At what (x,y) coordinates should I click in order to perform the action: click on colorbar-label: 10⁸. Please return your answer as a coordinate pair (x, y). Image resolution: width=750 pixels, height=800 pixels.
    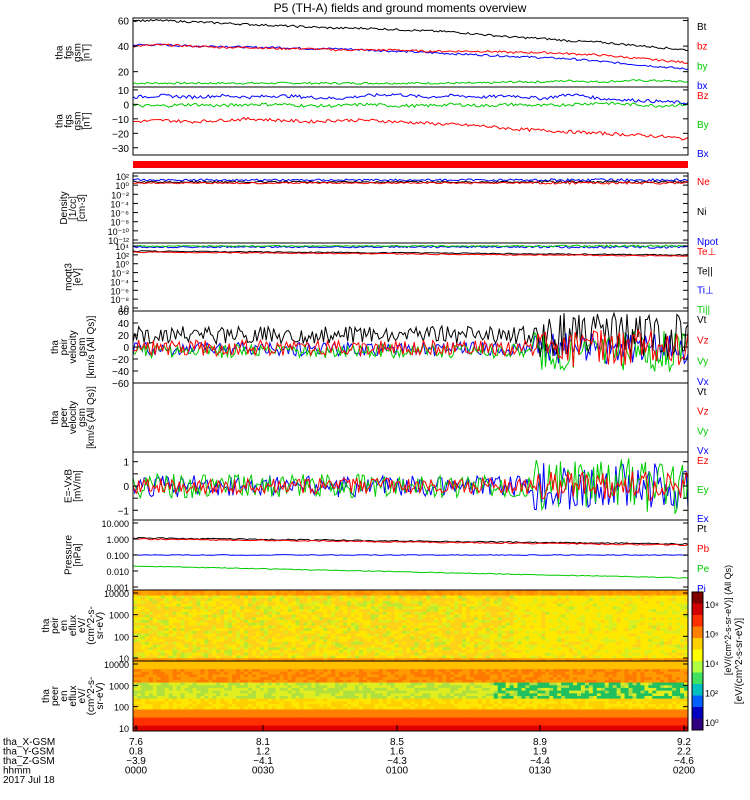
    Looking at the image, I should click on (712, 605).